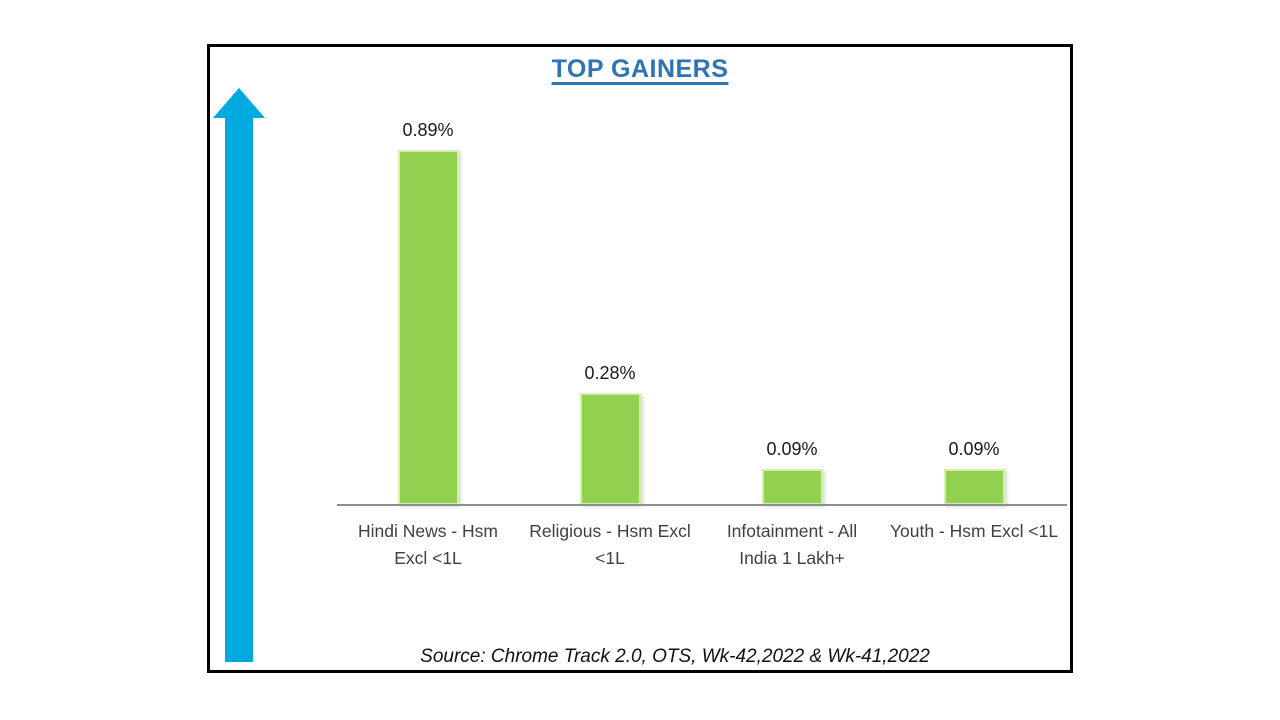  Describe the element at coordinates (610, 373) in the screenshot. I see `bar-value-label: 0.28%` at that location.